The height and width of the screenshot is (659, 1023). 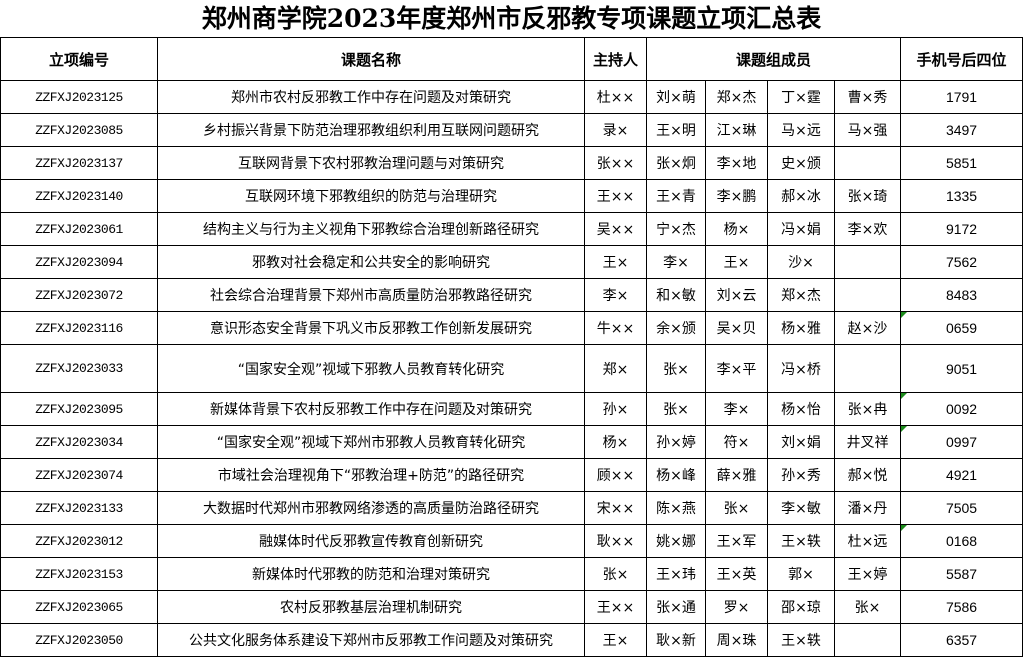 What do you see at coordinates (79, 475) in the screenshot?
I see `project-code-cell: ZZFXJ2023074` at bounding box center [79, 475].